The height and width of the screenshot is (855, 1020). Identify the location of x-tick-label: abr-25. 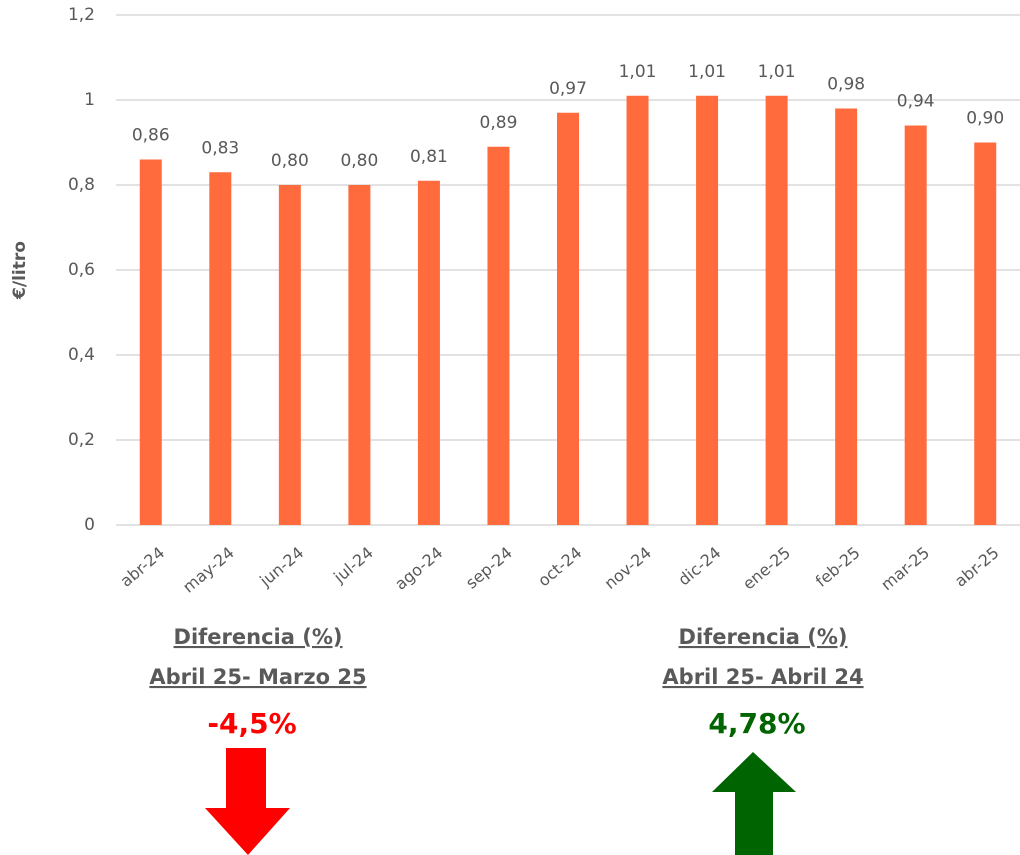
(977, 567).